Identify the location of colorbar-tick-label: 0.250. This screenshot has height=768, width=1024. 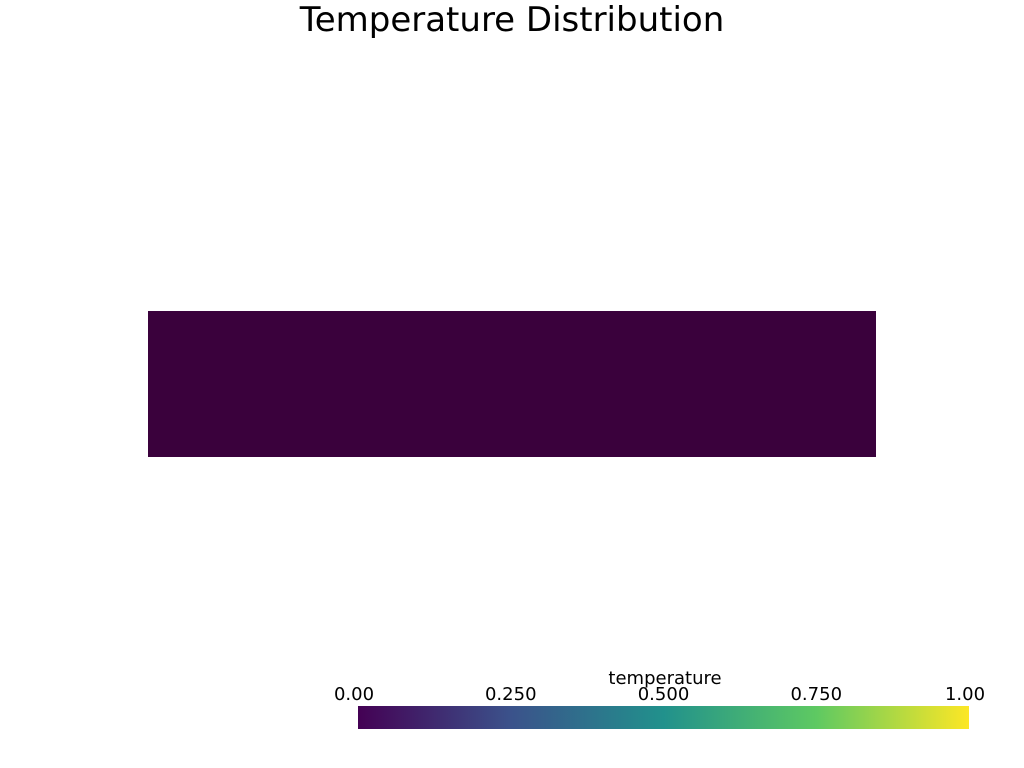
(510, 694).